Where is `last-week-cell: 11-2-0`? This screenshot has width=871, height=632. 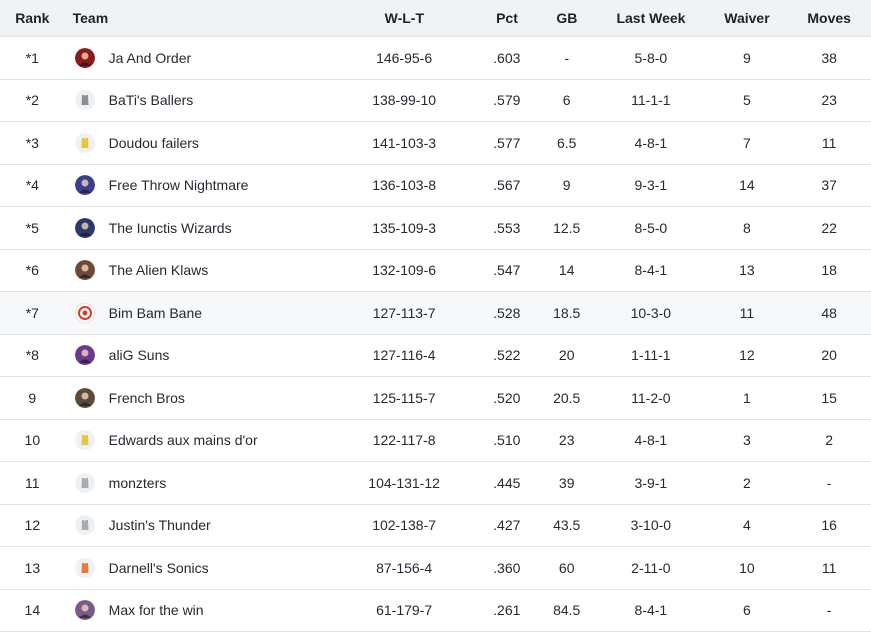
last-week-cell: 11-2-0 is located at coordinates (650, 398).